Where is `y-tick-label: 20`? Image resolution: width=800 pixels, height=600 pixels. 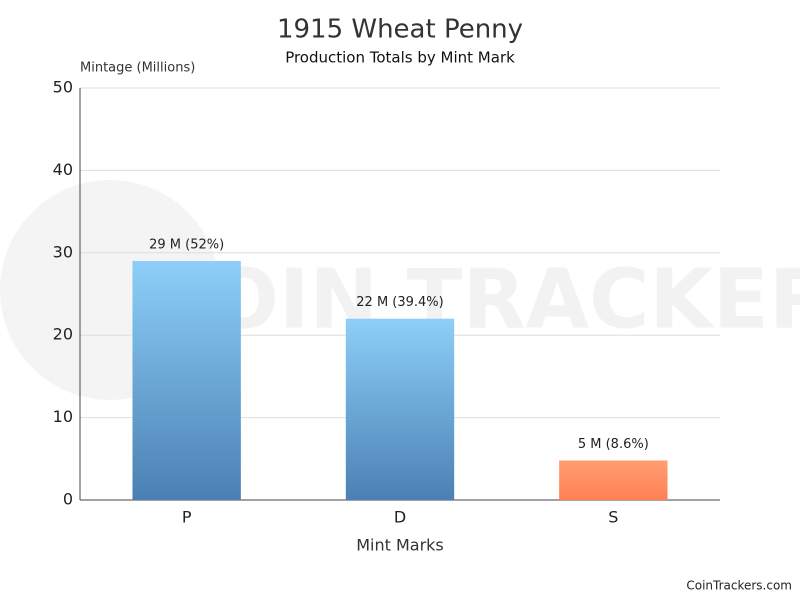 y-tick-label: 20 is located at coordinates (63, 334).